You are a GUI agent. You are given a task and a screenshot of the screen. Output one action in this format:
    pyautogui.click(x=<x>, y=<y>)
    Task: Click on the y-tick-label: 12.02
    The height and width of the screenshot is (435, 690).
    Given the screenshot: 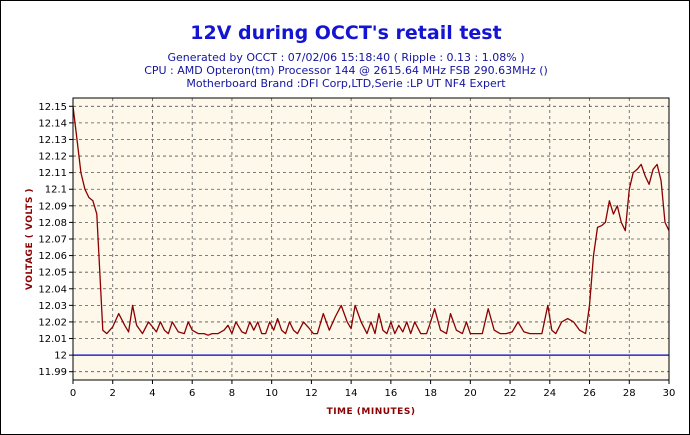 What is the action you would take?
    pyautogui.click(x=52, y=322)
    